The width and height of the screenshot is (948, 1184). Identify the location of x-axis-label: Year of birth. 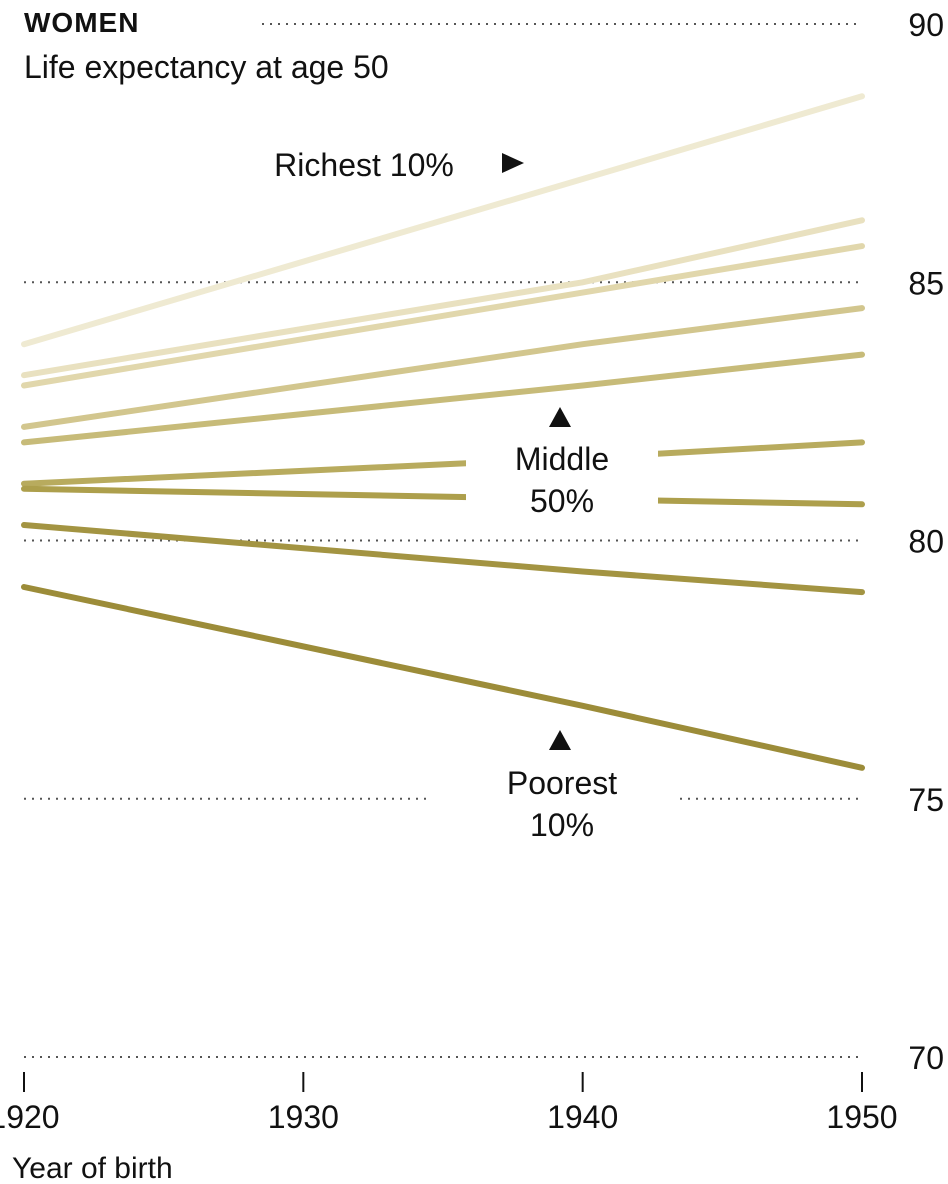
(92, 1168).